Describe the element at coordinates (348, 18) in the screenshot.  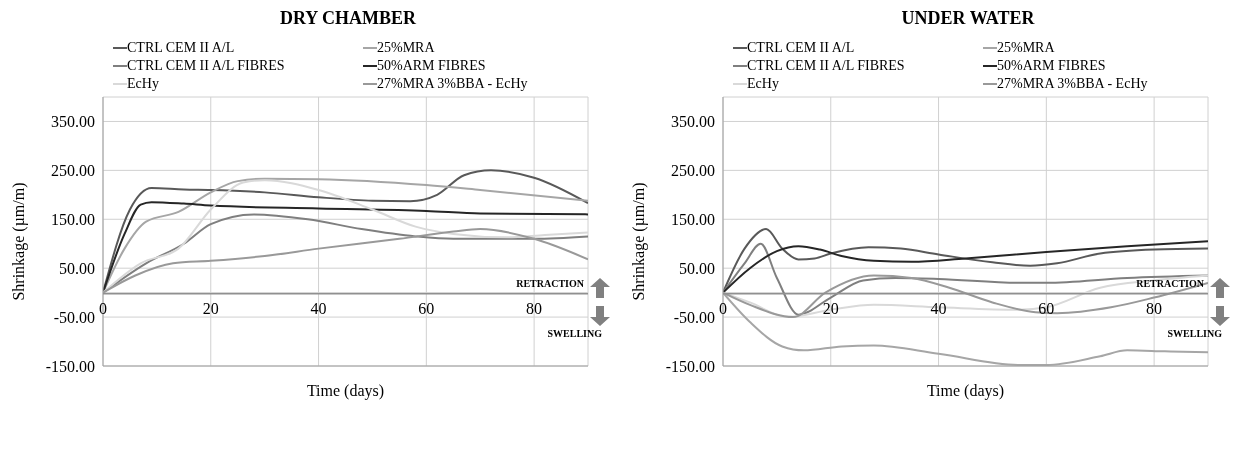
I see `chart-title: DRY CHAMBER` at that location.